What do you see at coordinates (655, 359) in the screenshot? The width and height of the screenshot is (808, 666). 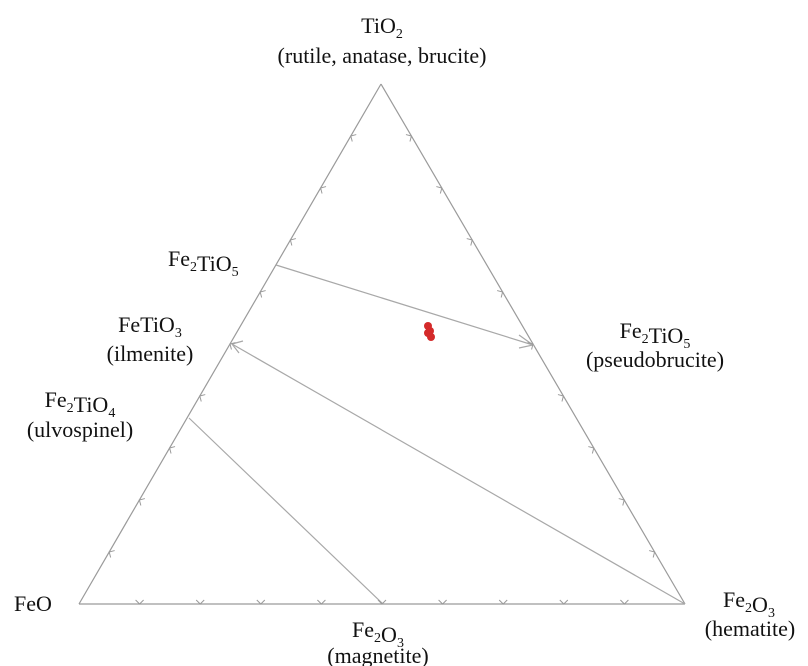 I see `label-pseudobrucite: (pseudobrucite)` at bounding box center [655, 359].